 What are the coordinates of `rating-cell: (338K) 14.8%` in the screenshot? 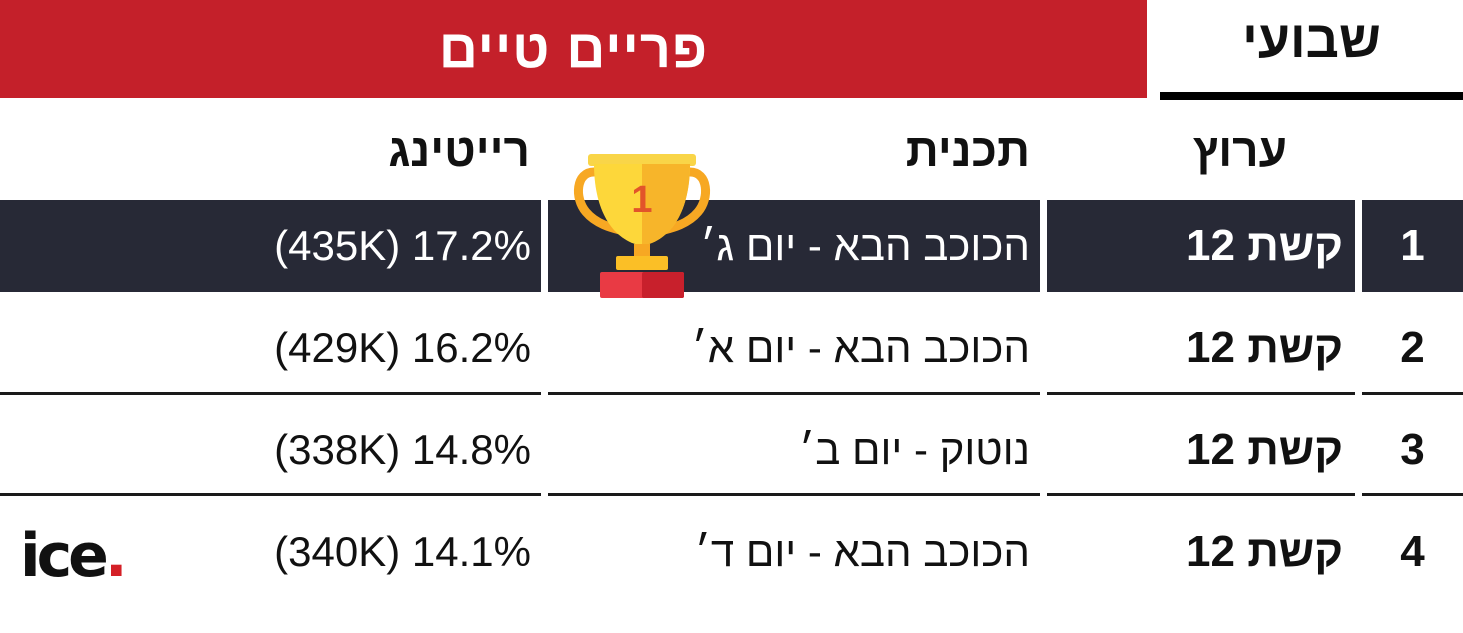 It's located at (402, 449).